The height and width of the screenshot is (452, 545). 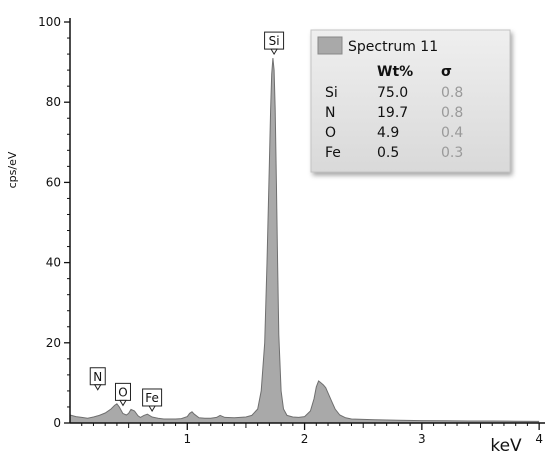 What do you see at coordinates (395, 72) in the screenshot?
I see `legend-header-wt: Wt%` at bounding box center [395, 72].